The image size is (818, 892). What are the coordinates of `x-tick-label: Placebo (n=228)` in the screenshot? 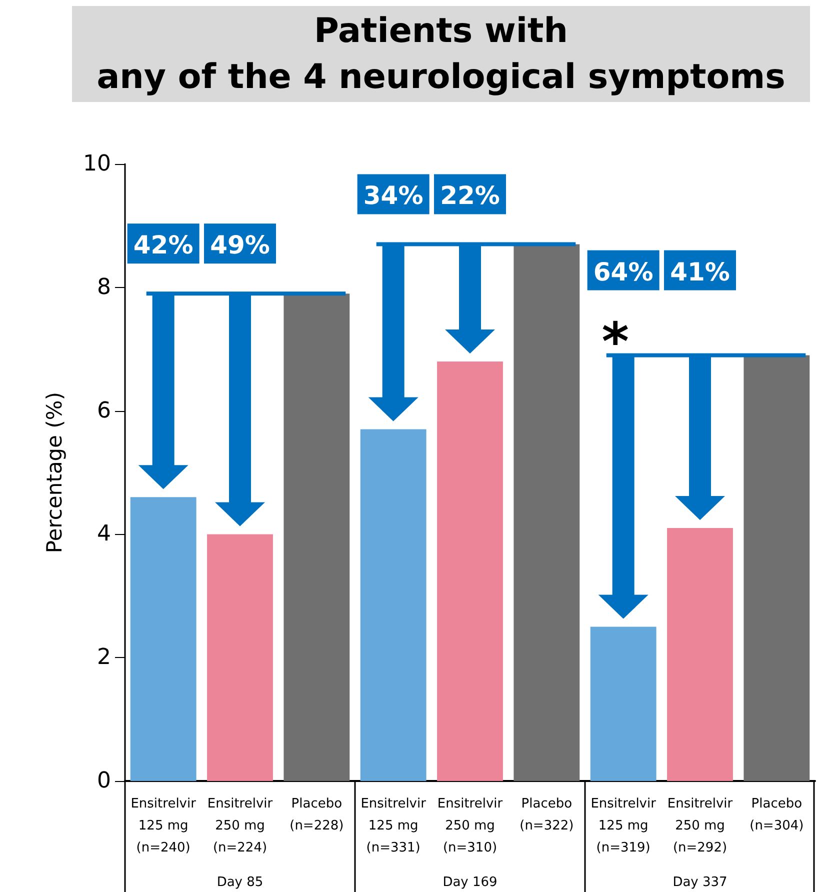 It's located at (317, 815).